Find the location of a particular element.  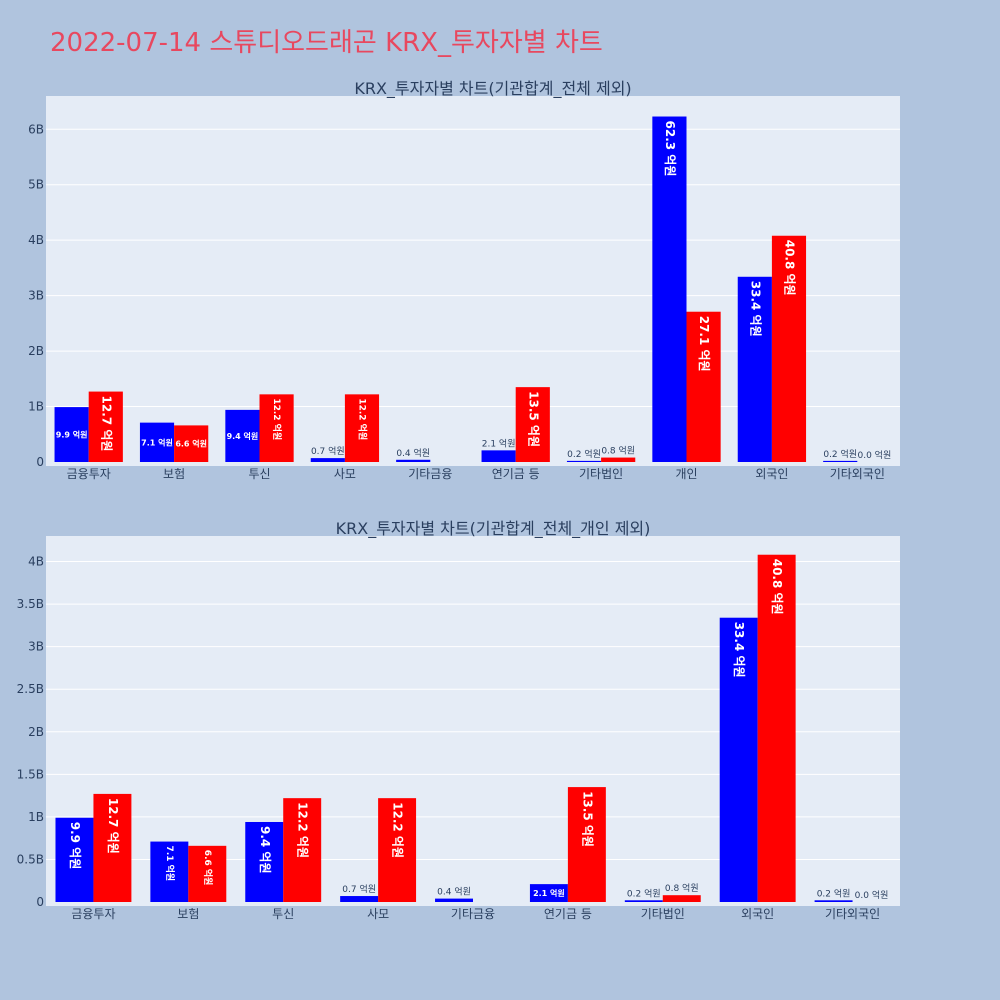

category-label: 기타외국인 is located at coordinates (852, 914).